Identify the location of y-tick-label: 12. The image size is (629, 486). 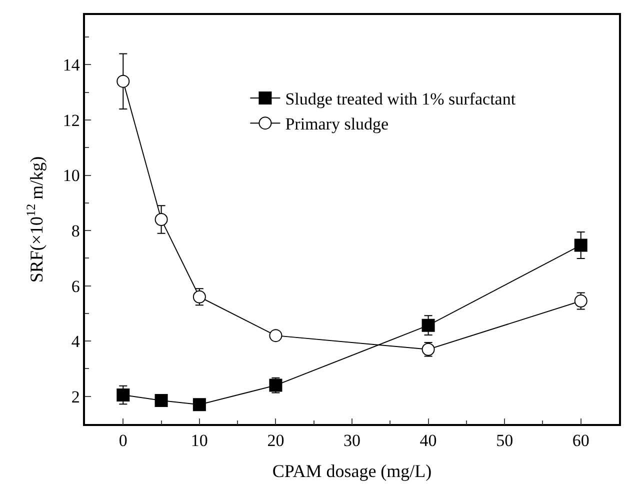
(71, 120).